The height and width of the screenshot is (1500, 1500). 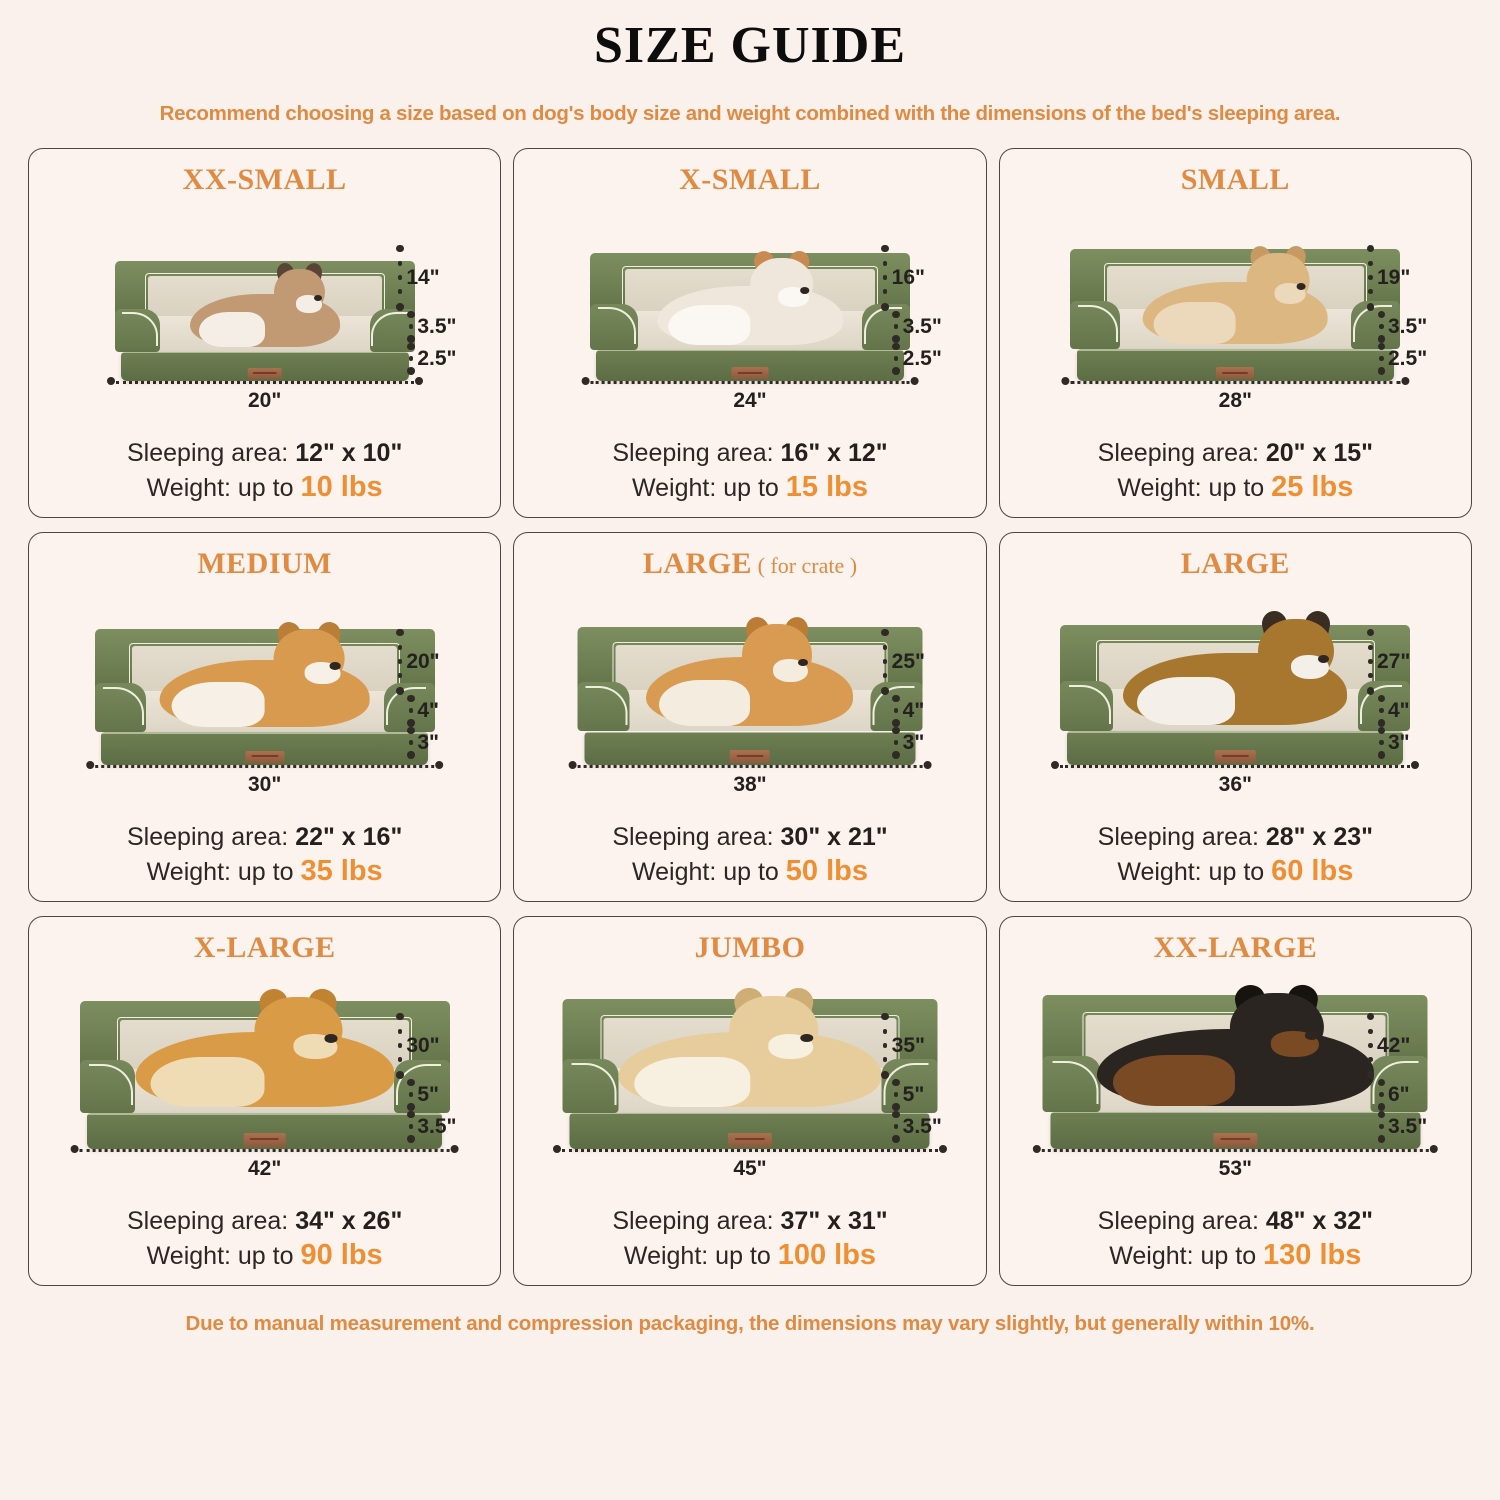 I want to click on sleeping-area-value: 16" x 12", so click(x=834, y=452).